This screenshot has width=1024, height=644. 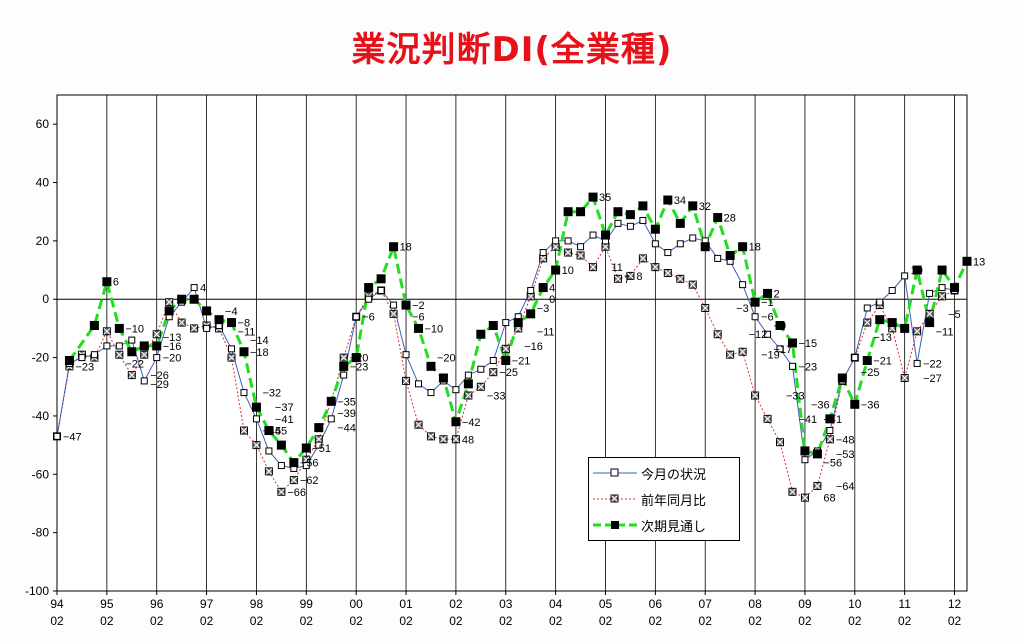 What do you see at coordinates (84, 367) in the screenshot?
I see `data-label: −23` at bounding box center [84, 367].